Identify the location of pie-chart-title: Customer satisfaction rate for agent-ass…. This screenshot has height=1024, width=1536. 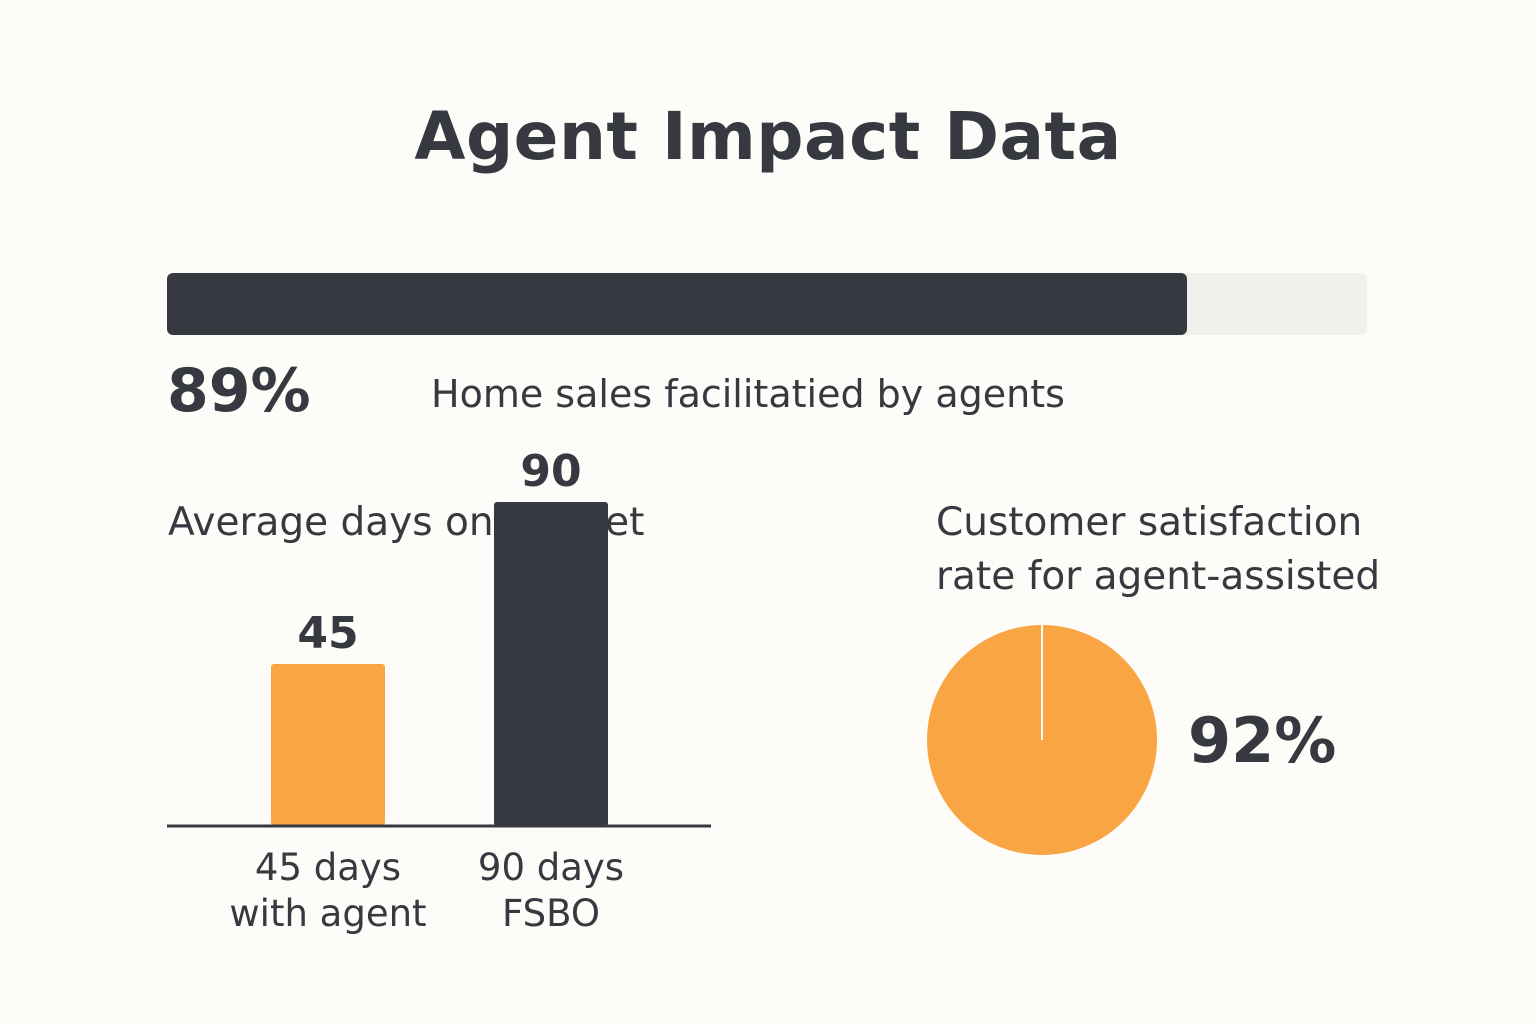
(1158, 549).